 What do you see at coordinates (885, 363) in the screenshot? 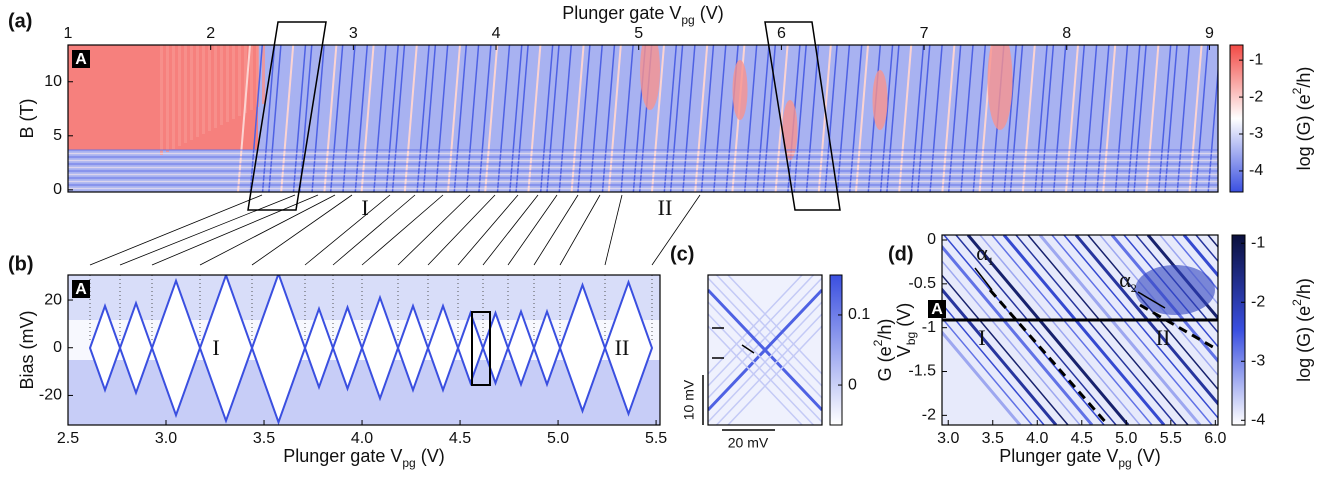
I see `label-part: G (e` at bounding box center [885, 363].